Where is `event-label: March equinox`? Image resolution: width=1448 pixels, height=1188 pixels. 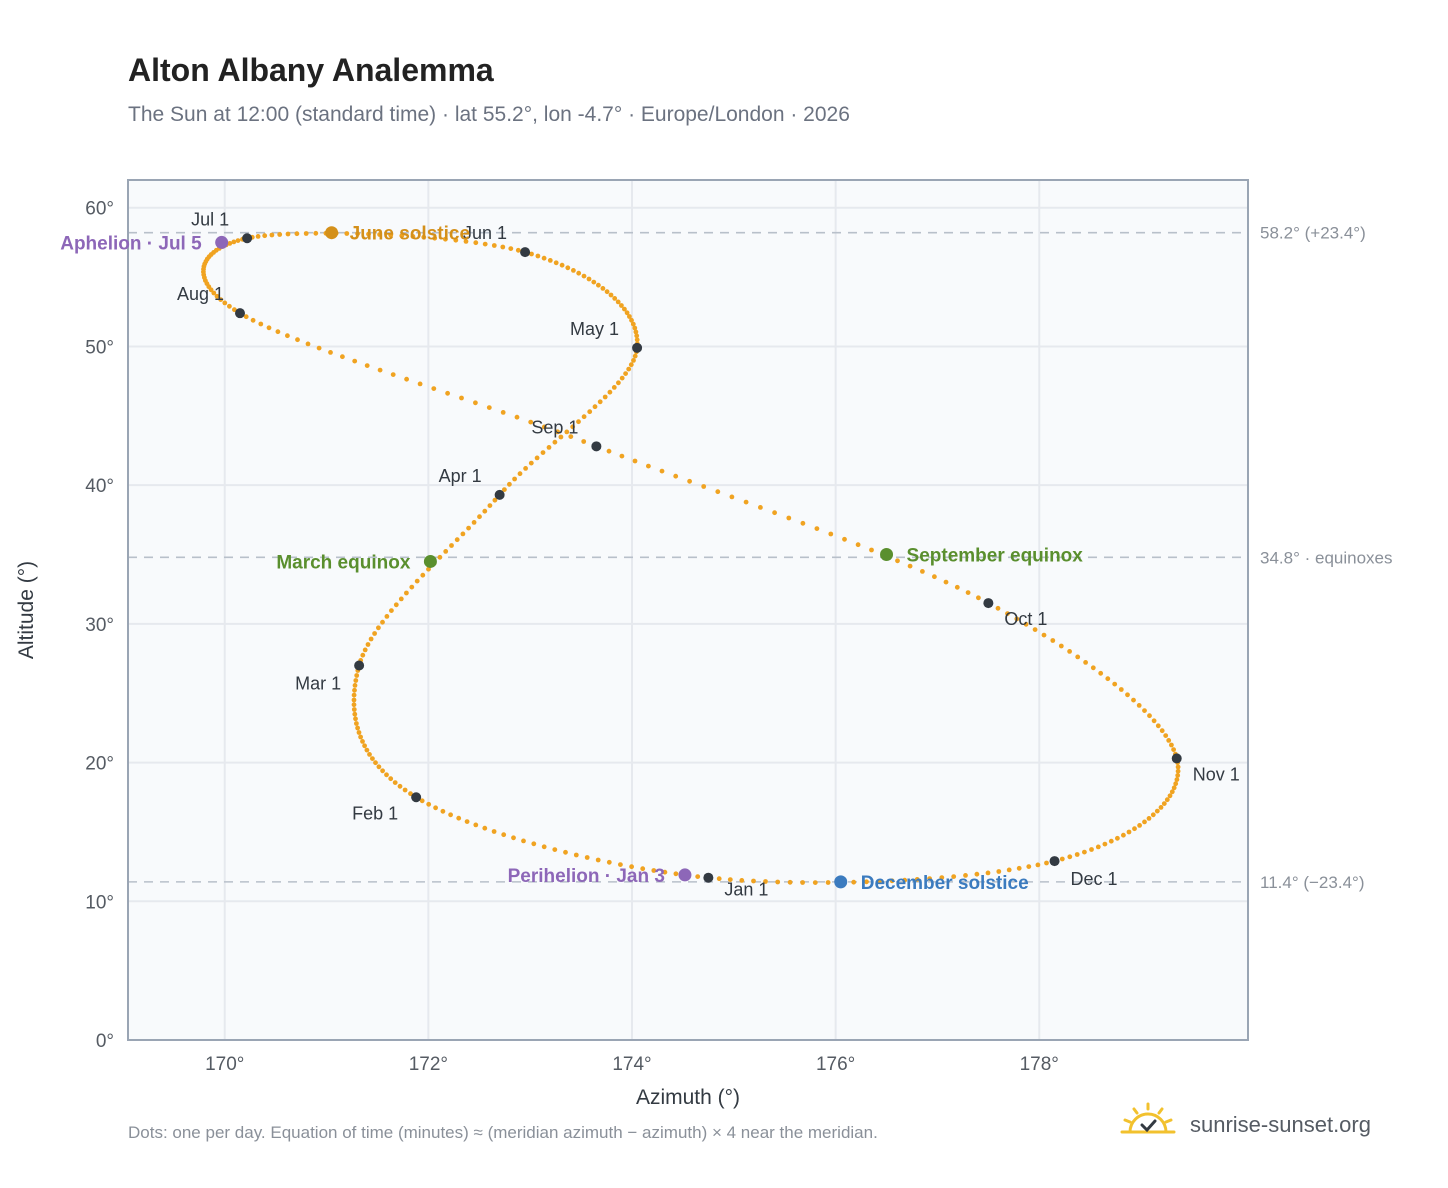
event-label: March equinox is located at coordinates (343, 562).